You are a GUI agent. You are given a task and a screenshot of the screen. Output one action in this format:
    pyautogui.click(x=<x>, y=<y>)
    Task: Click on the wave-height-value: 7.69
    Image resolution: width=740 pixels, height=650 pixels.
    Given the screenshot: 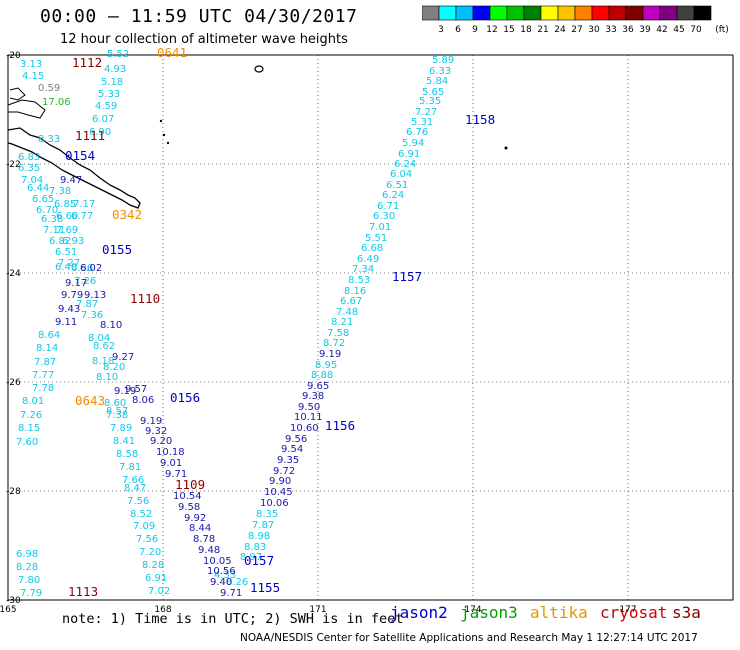 What is the action you would take?
    pyautogui.click(x=67, y=230)
    